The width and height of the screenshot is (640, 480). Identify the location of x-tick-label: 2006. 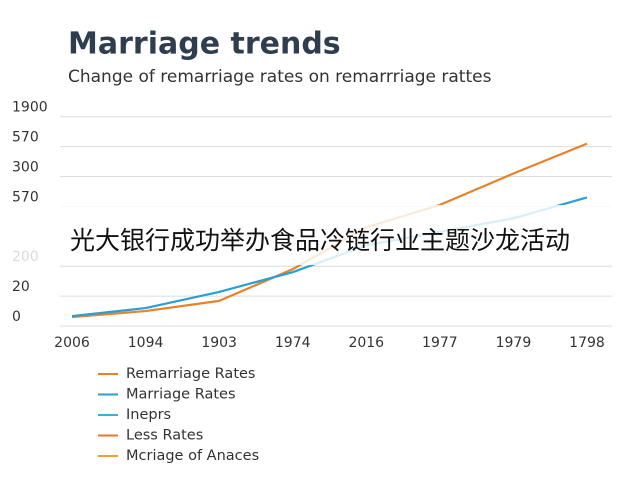
(72, 343).